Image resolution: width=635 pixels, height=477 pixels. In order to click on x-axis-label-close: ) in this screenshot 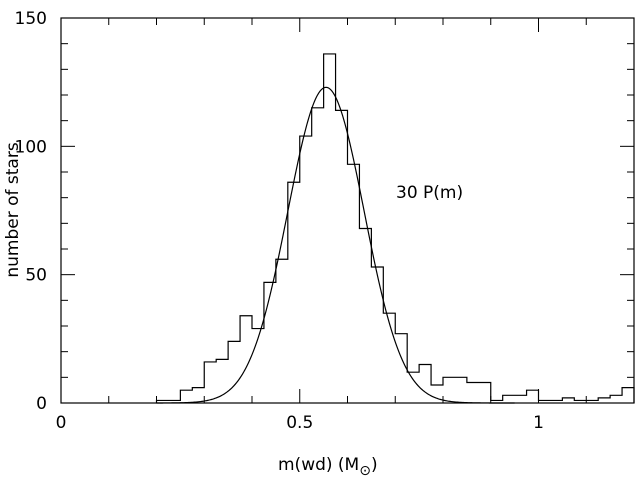, I will do `click(374, 465)`.